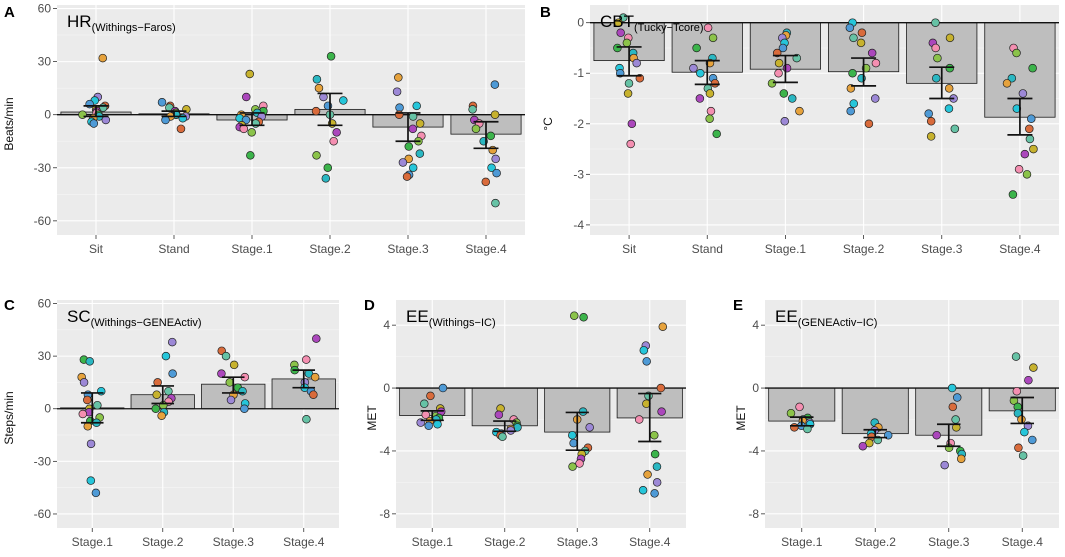 The height and width of the screenshot is (557, 1065). What do you see at coordinates (45, 9) in the screenshot?
I see `y-tick-label: 60` at bounding box center [45, 9].